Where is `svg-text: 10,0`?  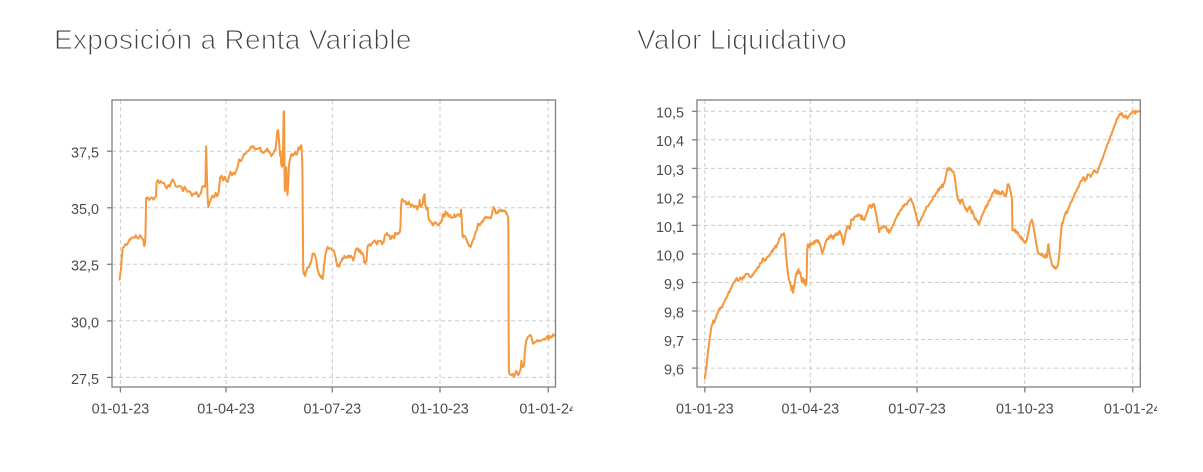 svg-text: 10,0 is located at coordinates (670, 256).